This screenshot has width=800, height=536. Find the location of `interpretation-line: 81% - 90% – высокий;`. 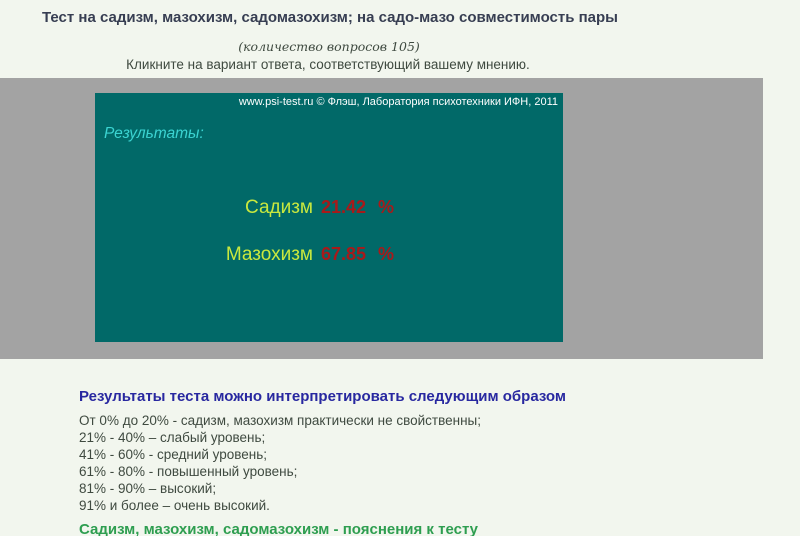

interpretation-line: 81% - 90% – высокий; is located at coordinates (148, 488).